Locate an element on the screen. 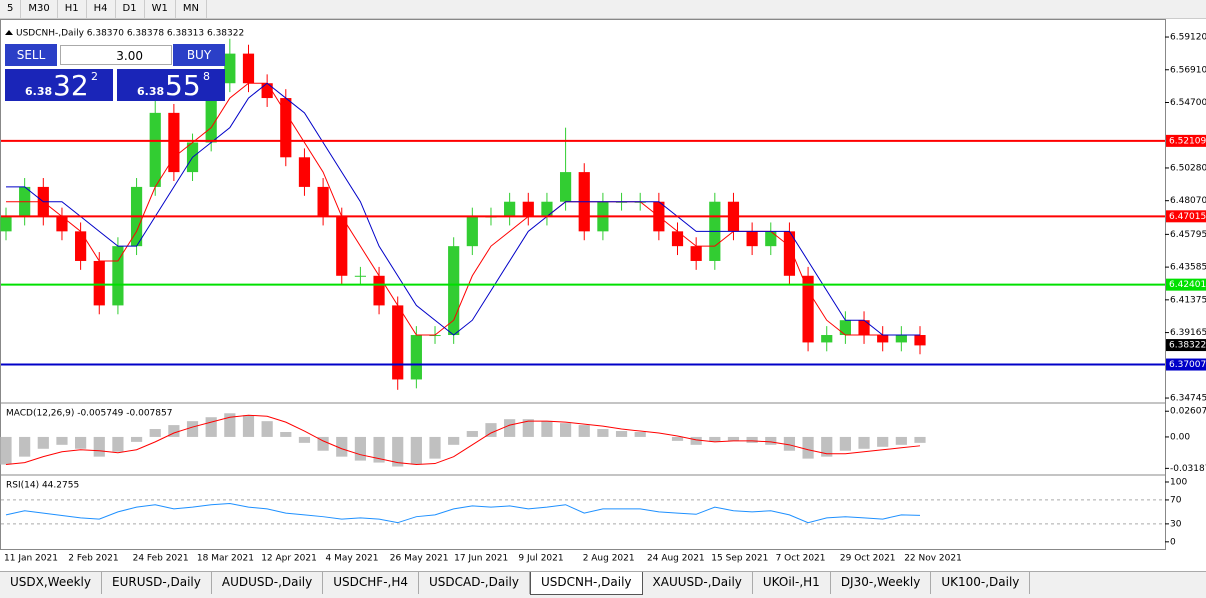  chart-tab: AUDUSD-,Daily is located at coordinates (268, 583).